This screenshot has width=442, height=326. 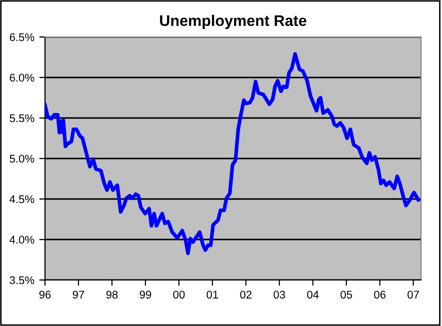 What do you see at coordinates (212, 294) in the screenshot?
I see `x-tick-label: 01` at bounding box center [212, 294].